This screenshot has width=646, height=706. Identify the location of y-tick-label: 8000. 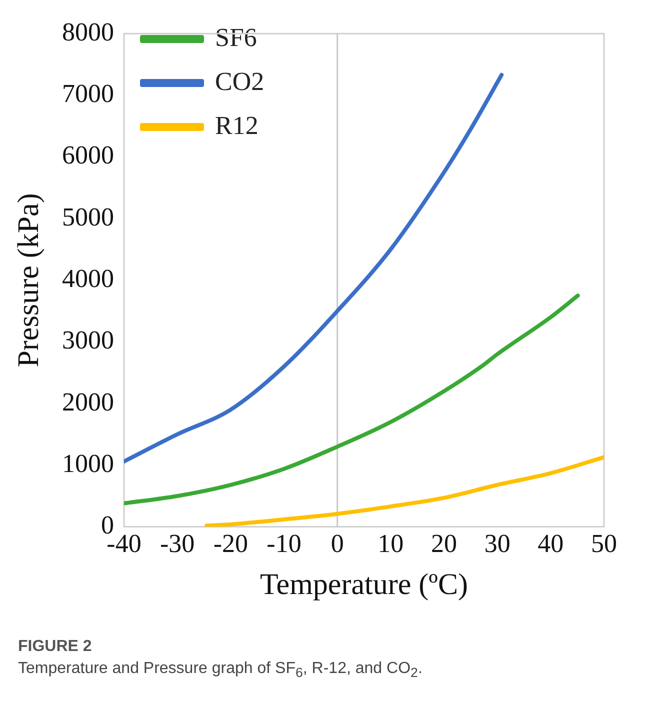
(88, 31).